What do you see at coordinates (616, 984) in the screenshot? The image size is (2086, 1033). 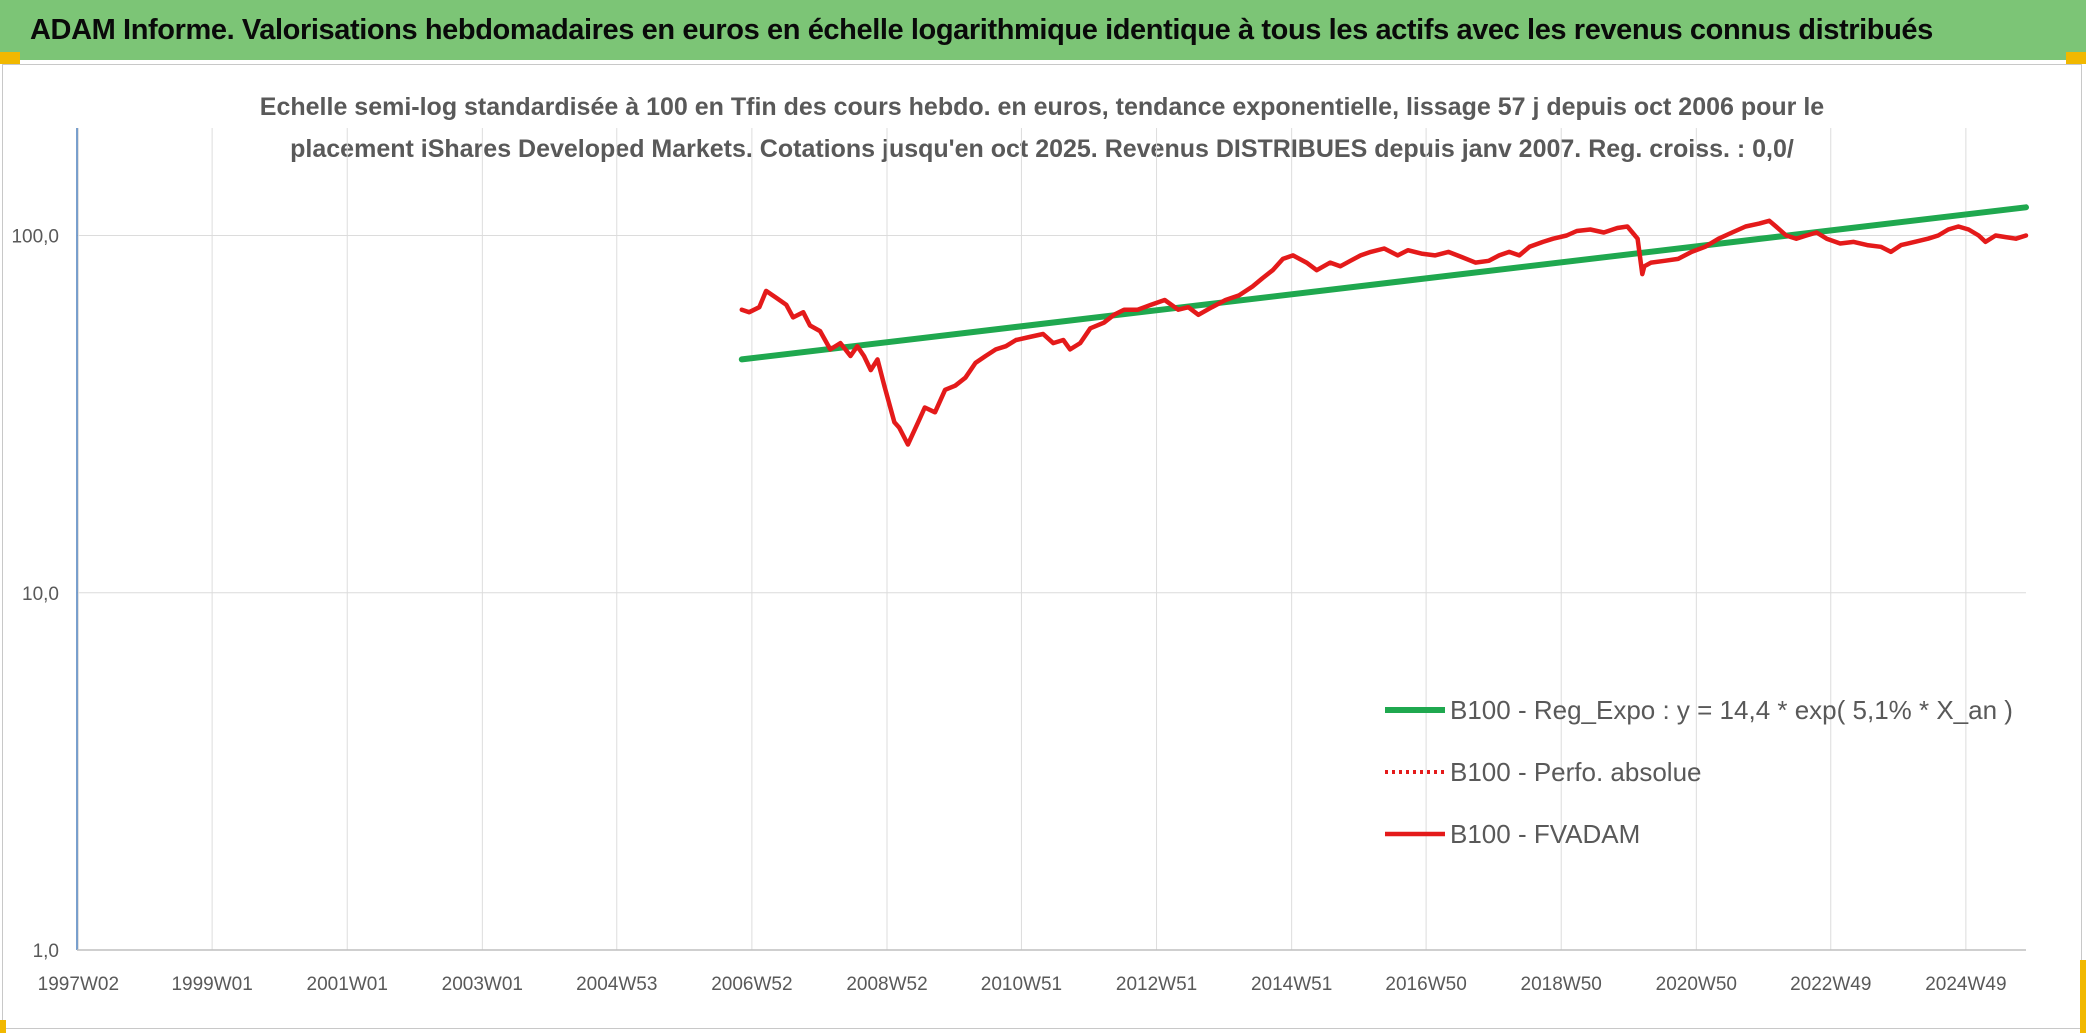 I see `x-tick-label: 2004W53` at bounding box center [616, 984].